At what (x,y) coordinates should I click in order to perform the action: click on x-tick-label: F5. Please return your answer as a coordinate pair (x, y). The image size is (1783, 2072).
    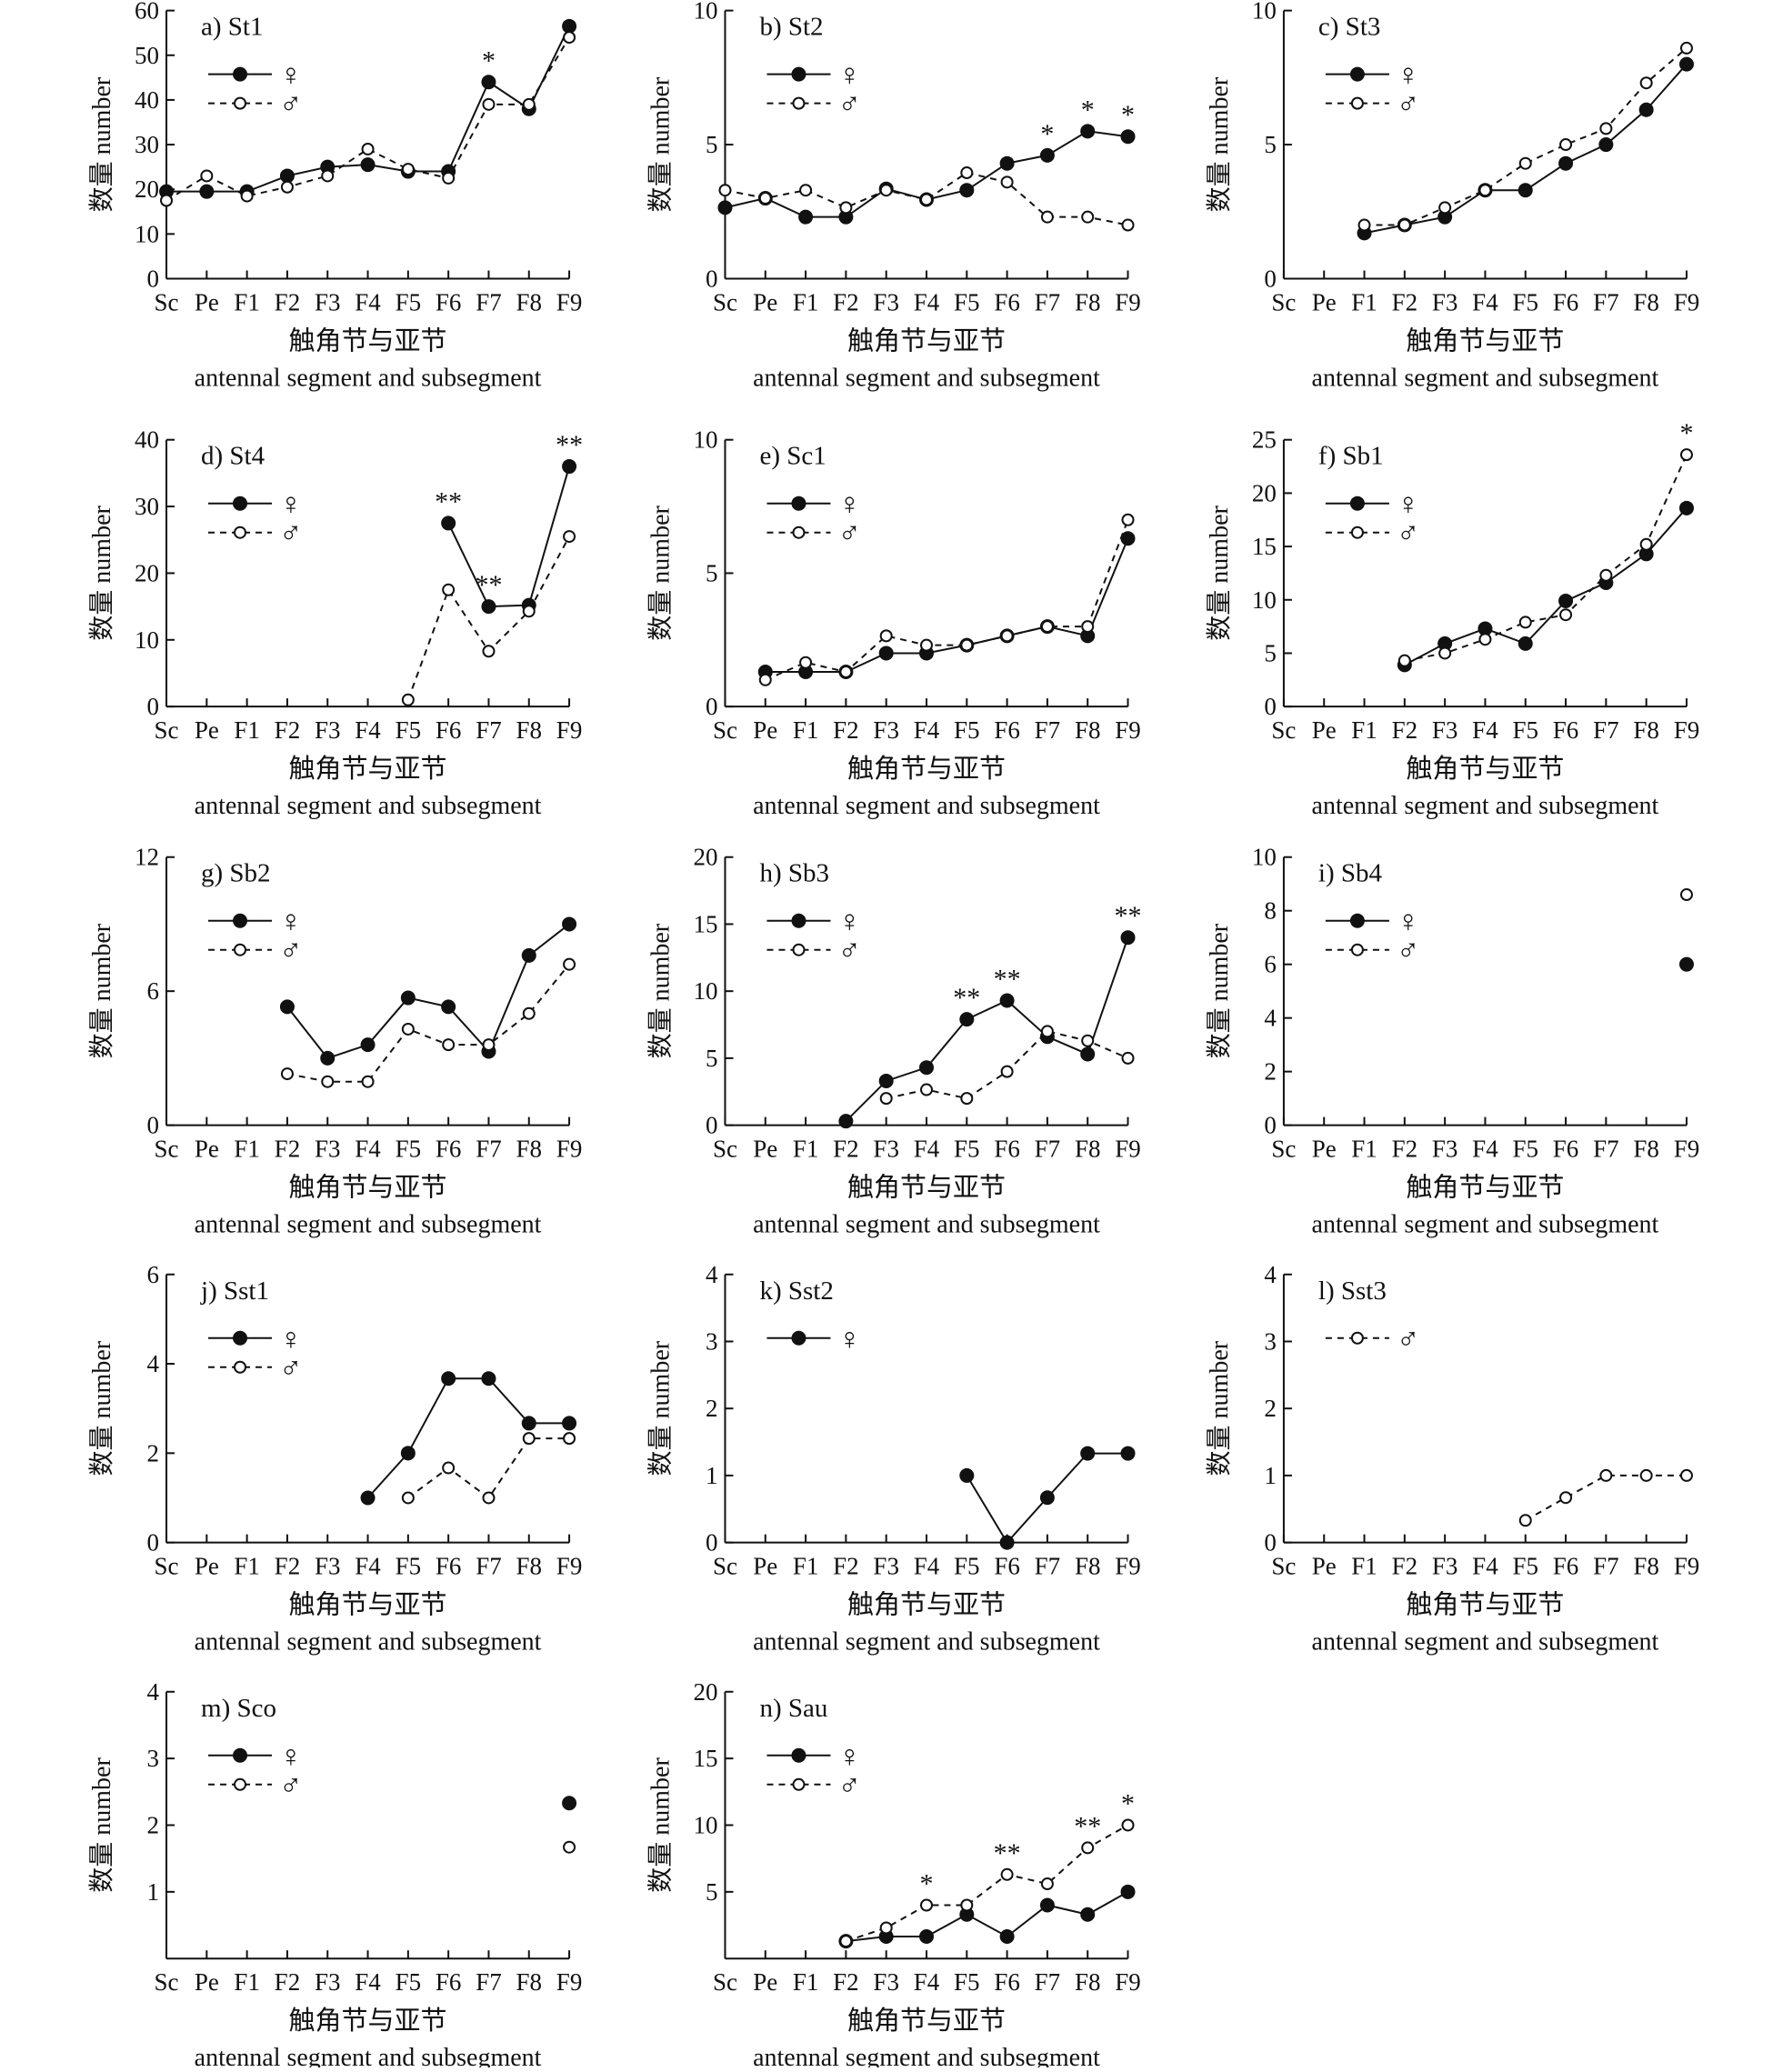
    Looking at the image, I should click on (409, 1149).